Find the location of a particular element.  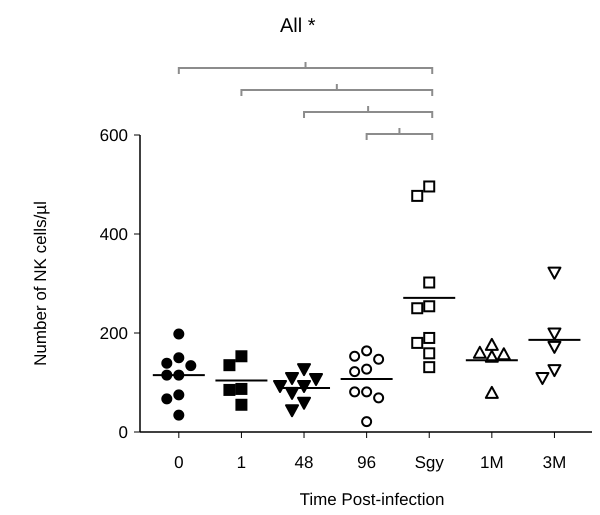

y-tick-label: 600 is located at coordinates (114, 135).